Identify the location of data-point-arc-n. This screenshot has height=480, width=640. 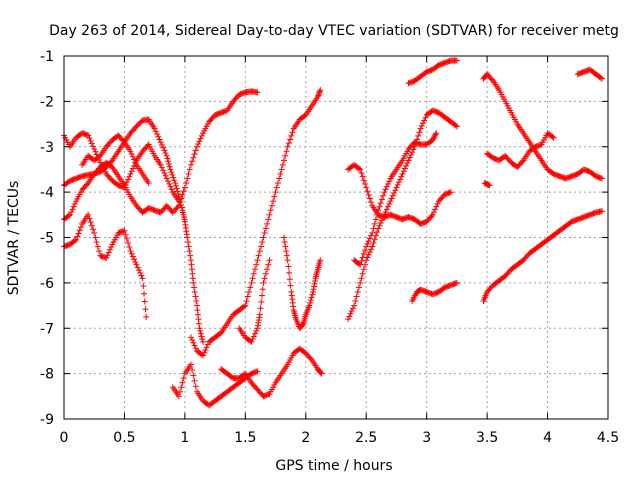
(456, 282).